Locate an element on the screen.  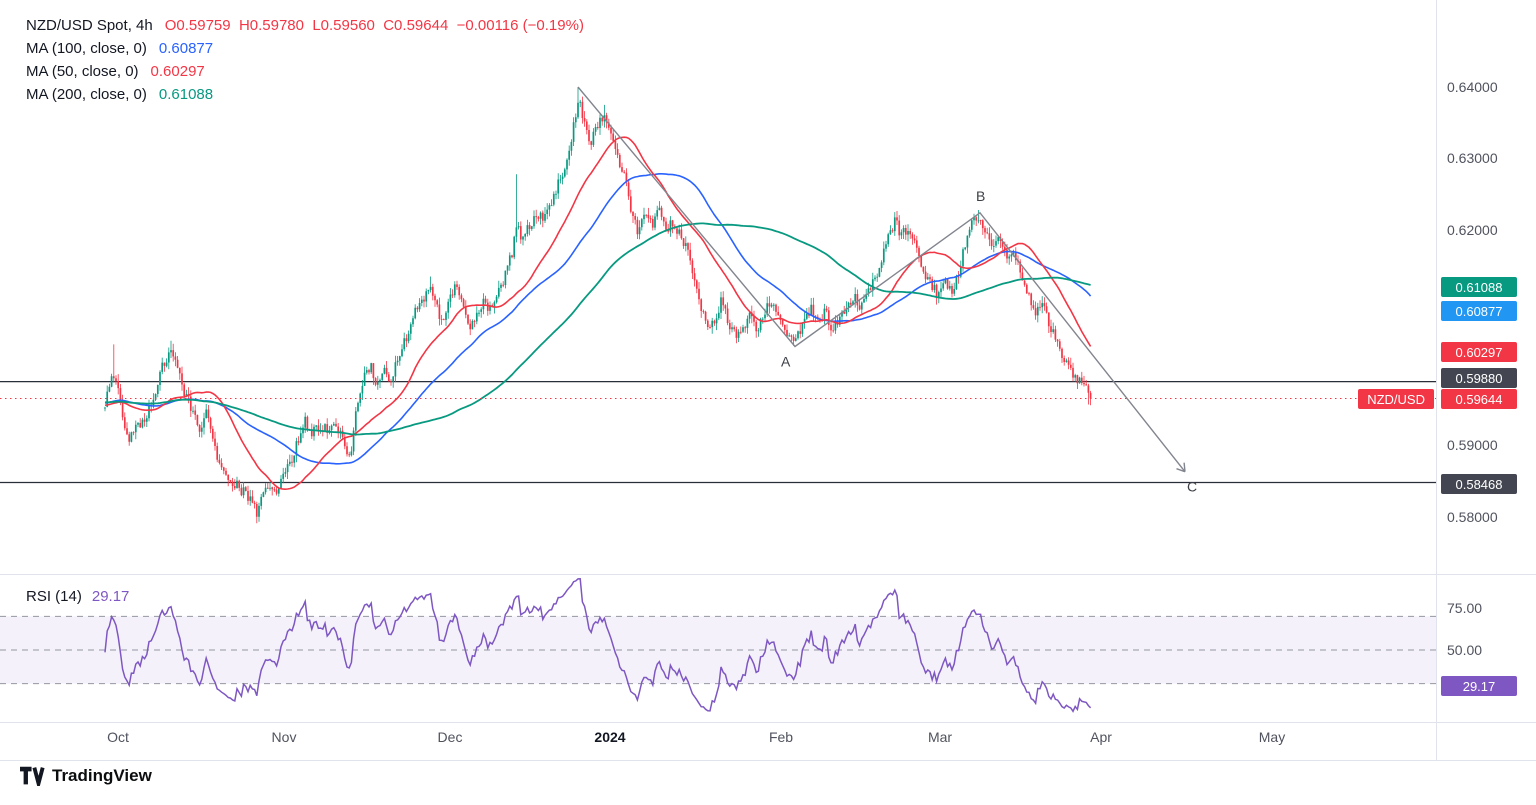
ma200-value: 0.61088 is located at coordinates (186, 94).